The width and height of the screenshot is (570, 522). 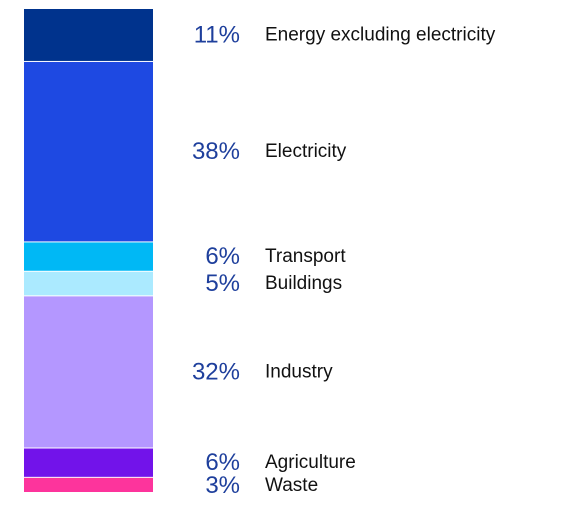 I want to click on category-label-buildings: Buildings, so click(x=303, y=283).